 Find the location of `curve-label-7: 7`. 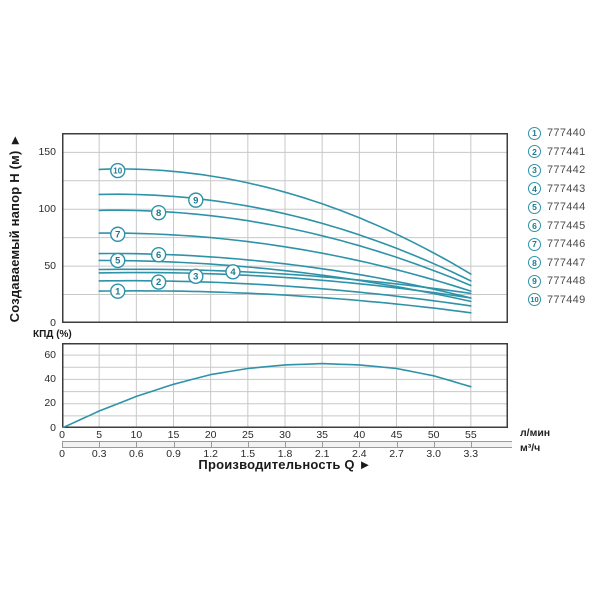

curve-label-7: 7 is located at coordinates (118, 234).